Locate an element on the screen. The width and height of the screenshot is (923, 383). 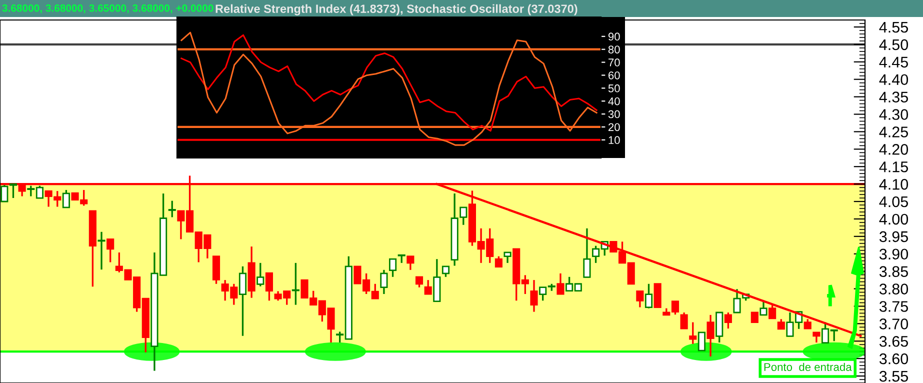
y-tick-label: 70 is located at coordinates (614, 62).